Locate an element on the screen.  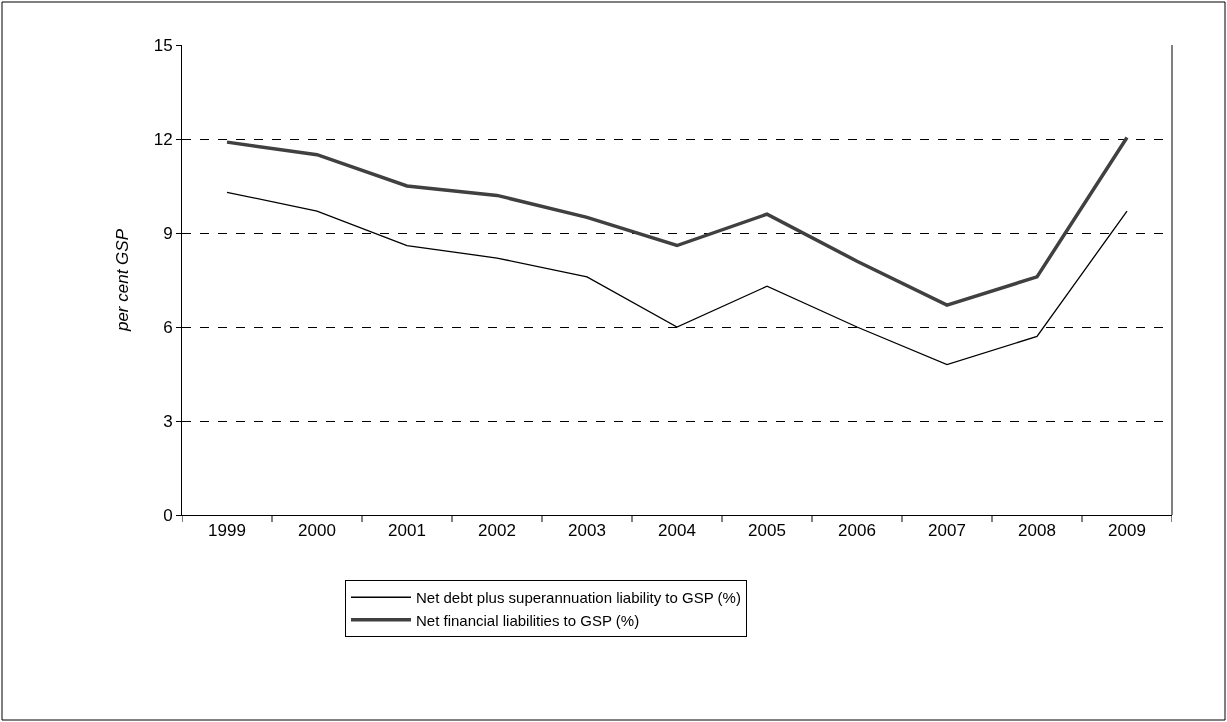
x-tick-label: 1999 is located at coordinates (227, 531).